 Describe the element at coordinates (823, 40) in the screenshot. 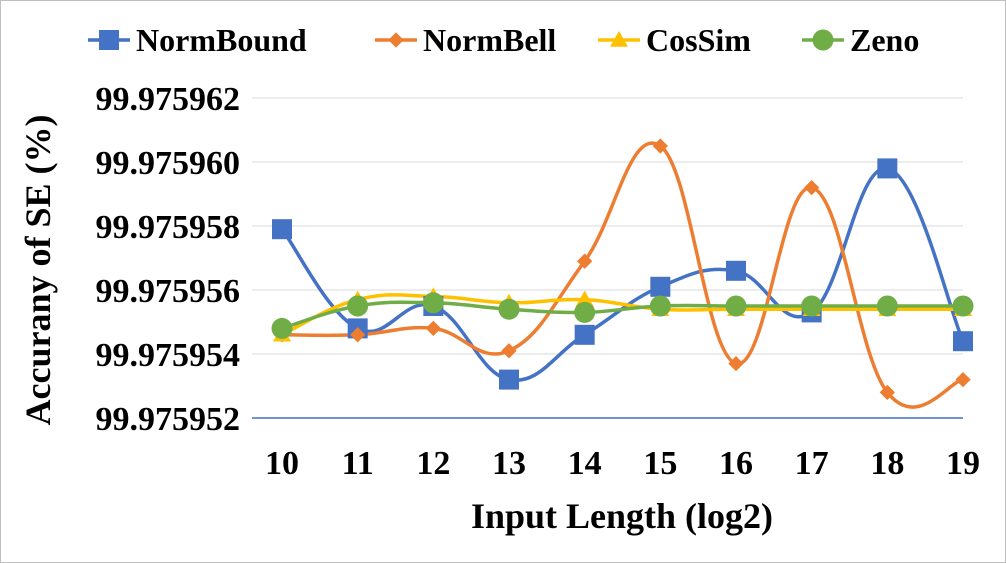

I see `legend-marker-zeno` at that location.